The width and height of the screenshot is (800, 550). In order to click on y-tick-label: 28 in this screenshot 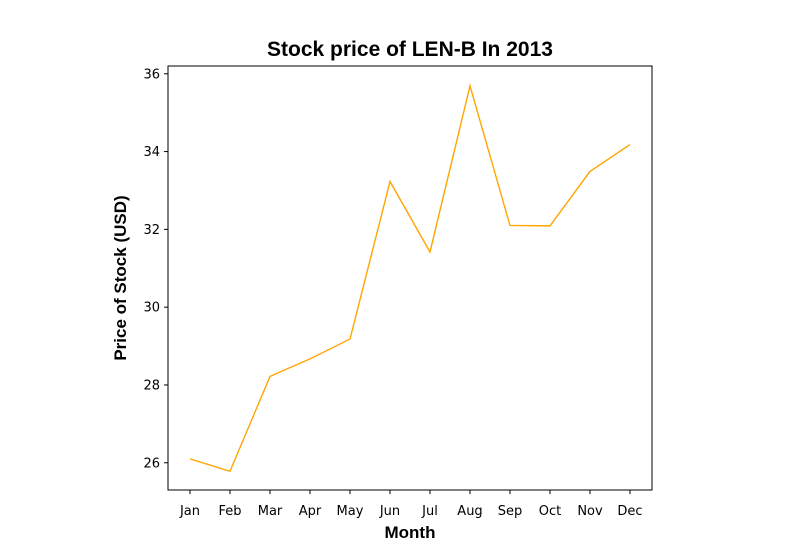, I will do `click(151, 385)`.